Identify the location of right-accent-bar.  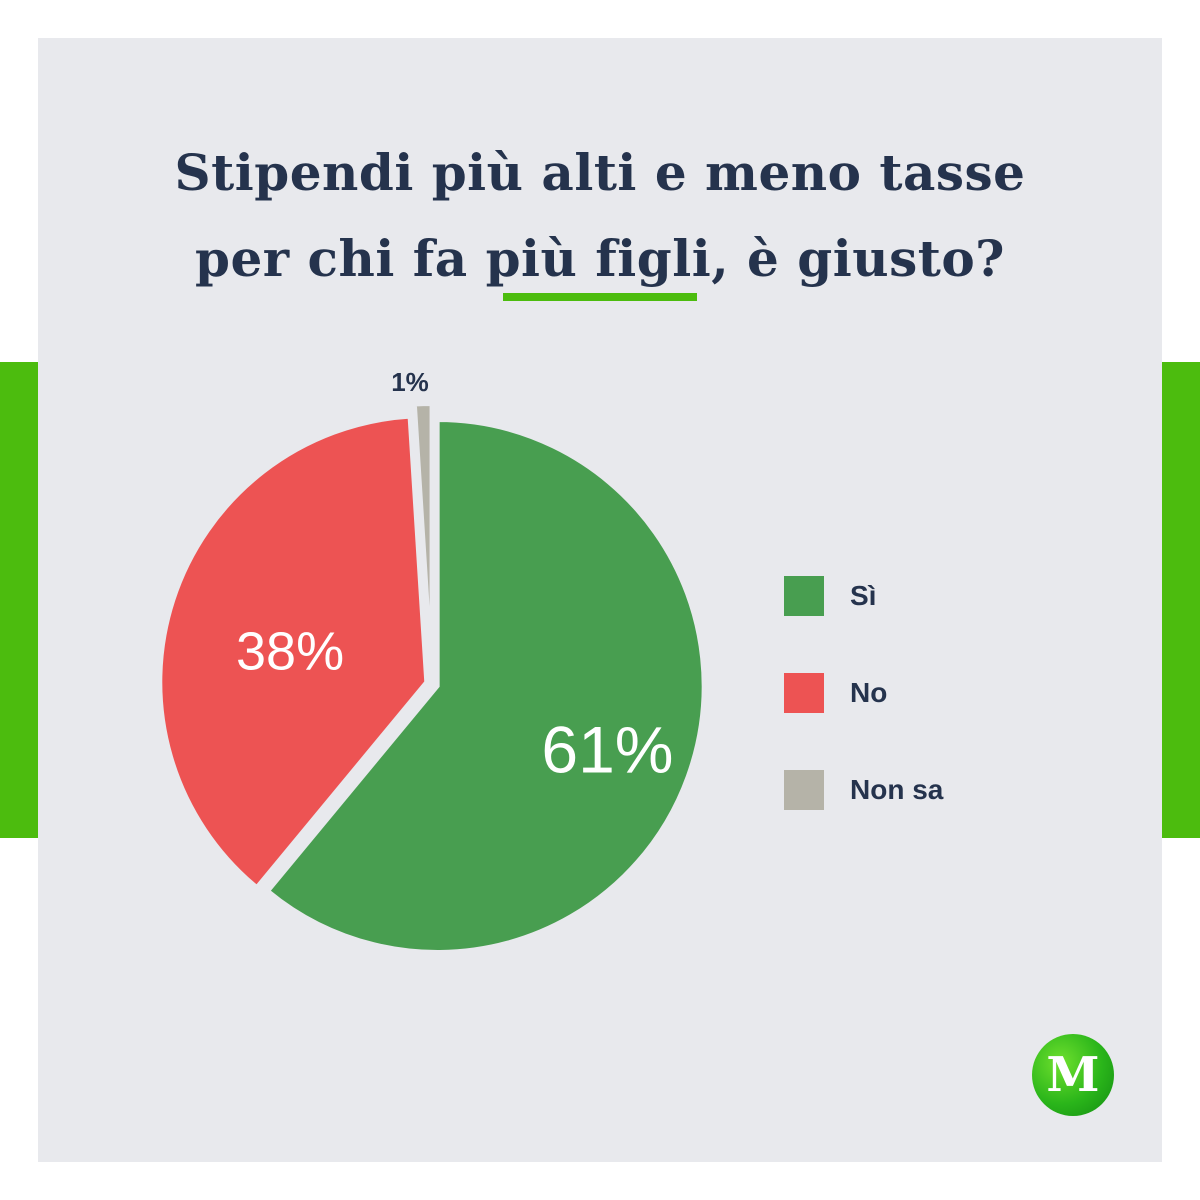
(1181, 600).